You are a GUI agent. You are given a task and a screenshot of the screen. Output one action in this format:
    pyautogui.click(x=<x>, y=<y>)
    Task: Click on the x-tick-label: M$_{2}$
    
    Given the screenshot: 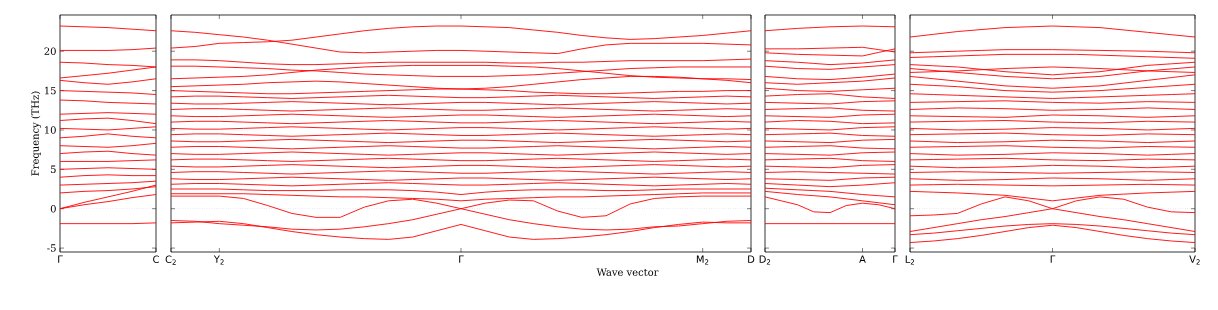 What is the action you would take?
    pyautogui.click(x=702, y=260)
    